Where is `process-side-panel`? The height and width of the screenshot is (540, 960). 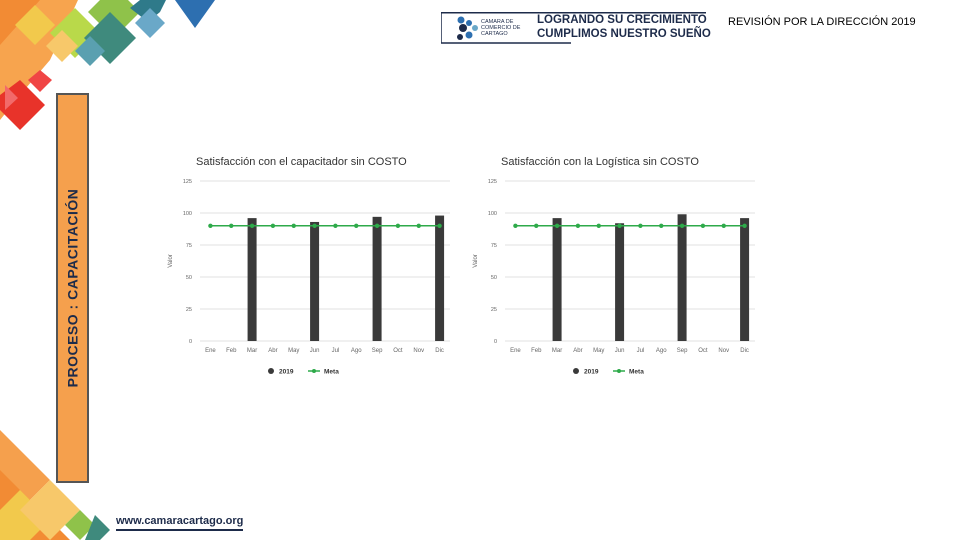 process-side-panel is located at coordinates (72, 288).